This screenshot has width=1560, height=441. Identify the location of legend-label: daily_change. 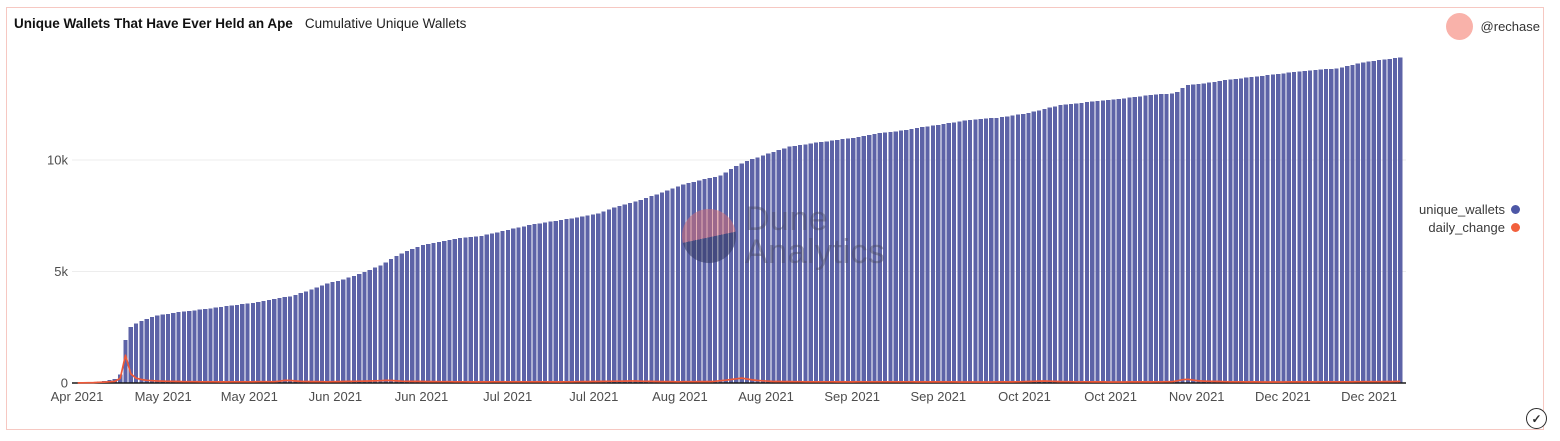
(1466, 227).